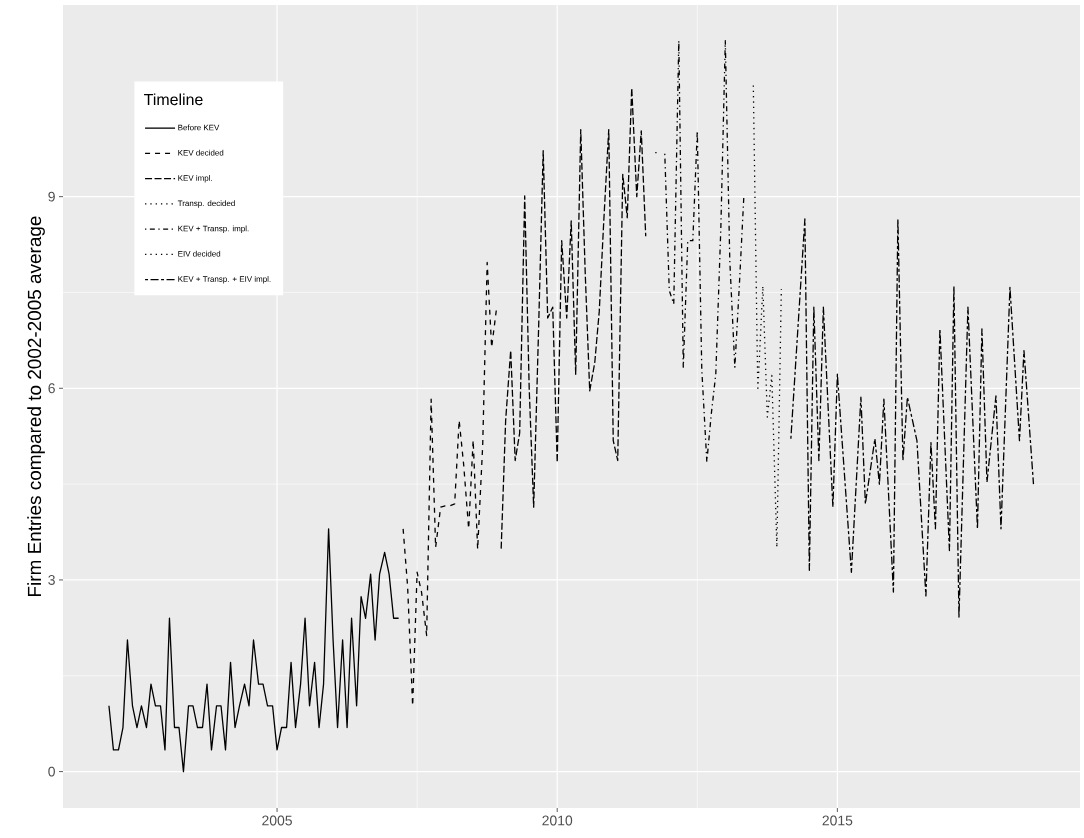 This screenshot has height=838, width=1084. I want to click on y-tick-label: 6, so click(51, 388).